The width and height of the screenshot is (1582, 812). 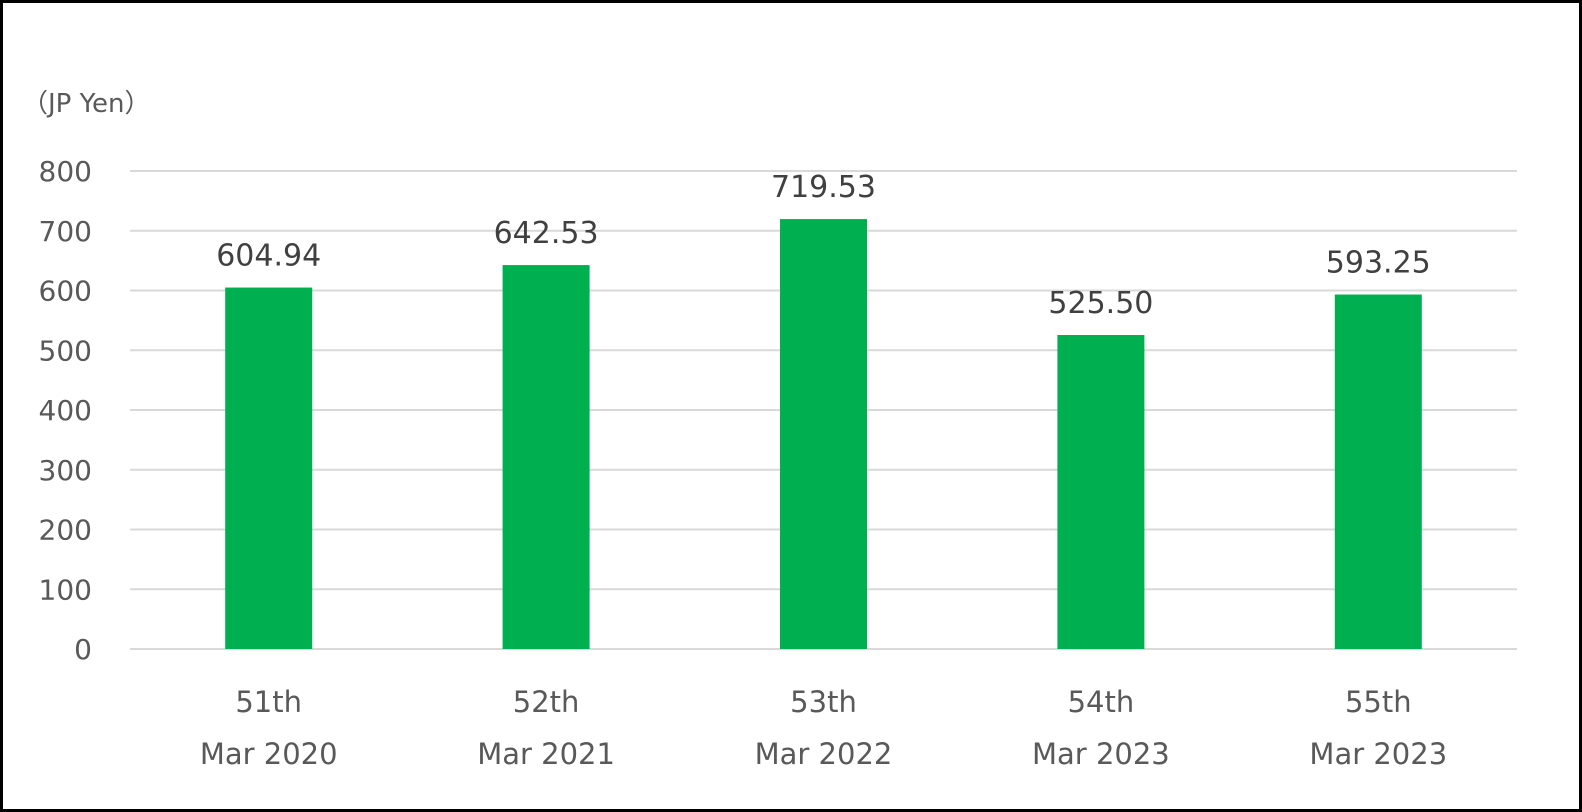 I want to click on data-label: 719.53, so click(x=823, y=187).